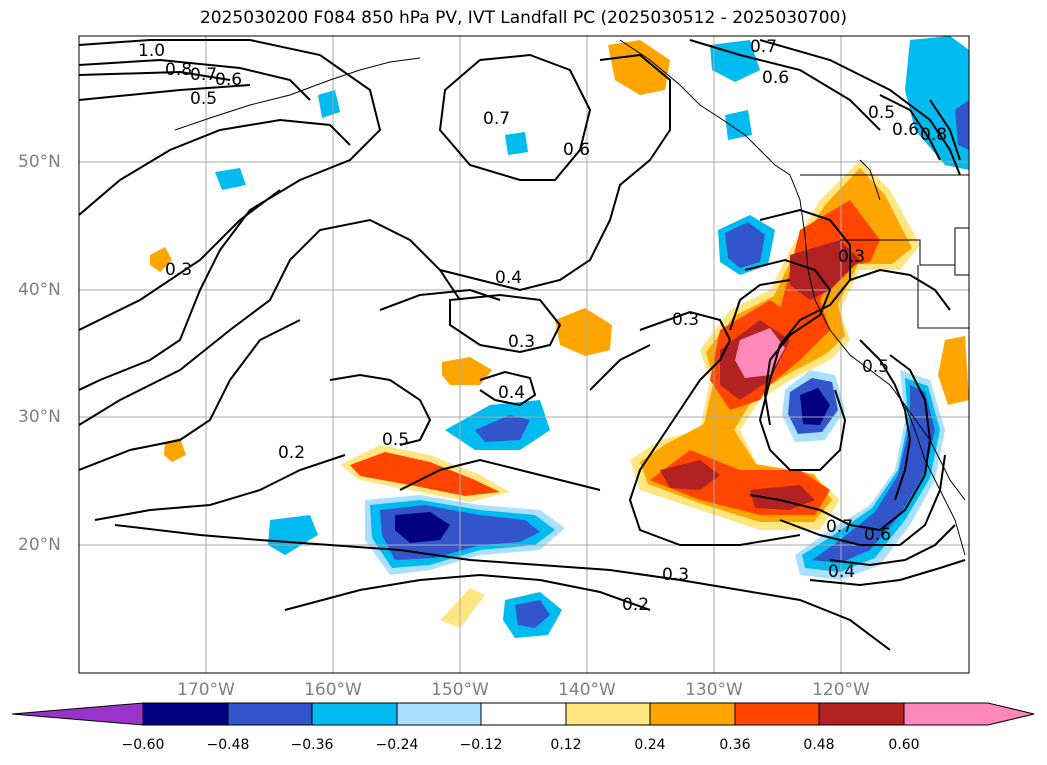 This screenshot has height=765, width=1047. What do you see at coordinates (481, 745) in the screenshot?
I see `colorbar-tick-label: −0.12` at bounding box center [481, 745].